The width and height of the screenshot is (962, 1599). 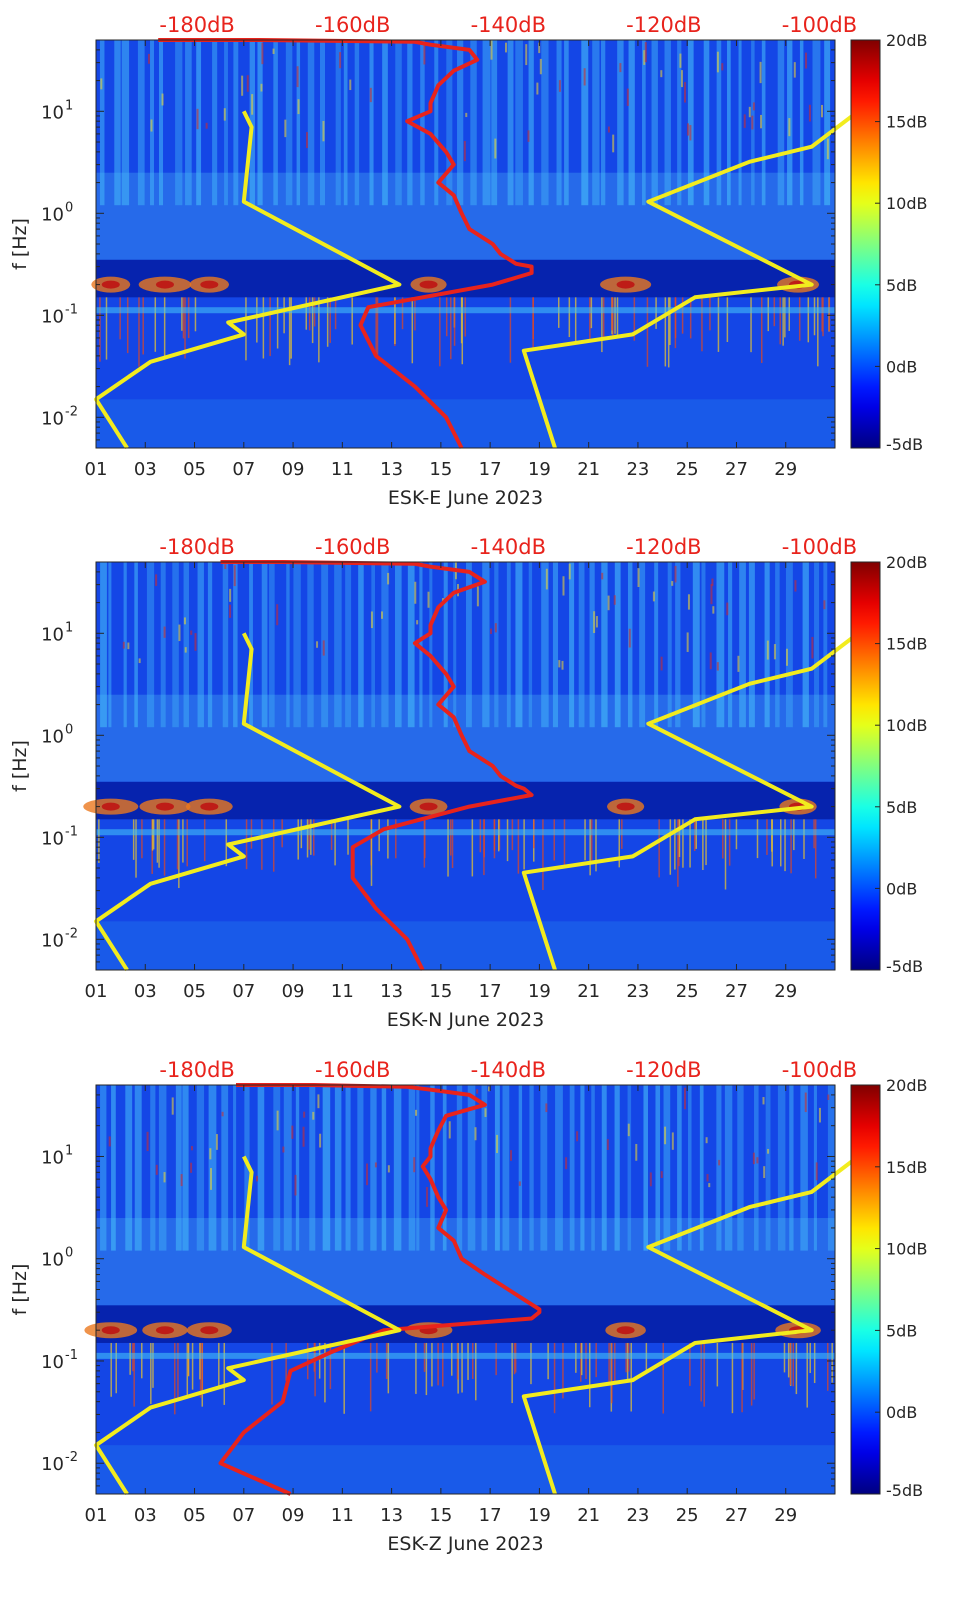 I want to click on x-axis-label: ESK-E June 2023, so click(x=465, y=498).